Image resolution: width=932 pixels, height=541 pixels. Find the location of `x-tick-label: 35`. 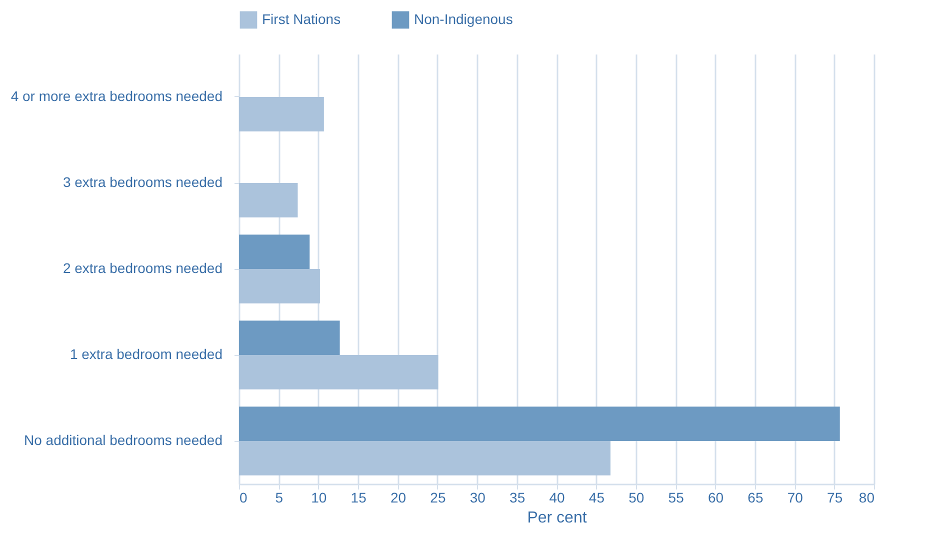

x-tick-label: 35 is located at coordinates (518, 498).